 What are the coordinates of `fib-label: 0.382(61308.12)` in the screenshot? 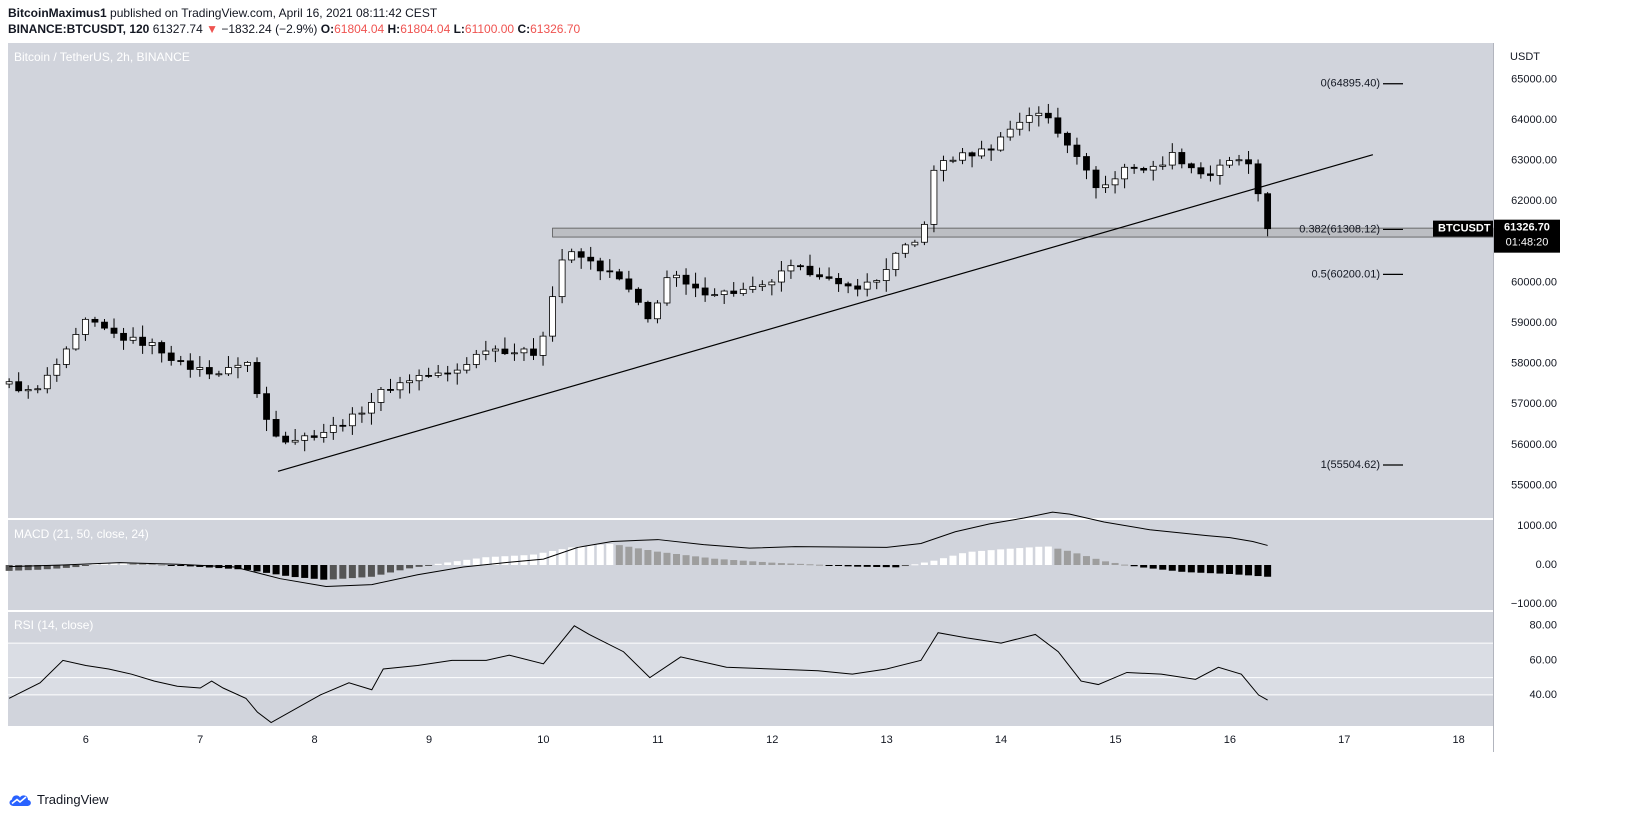 It's located at (1339, 229).